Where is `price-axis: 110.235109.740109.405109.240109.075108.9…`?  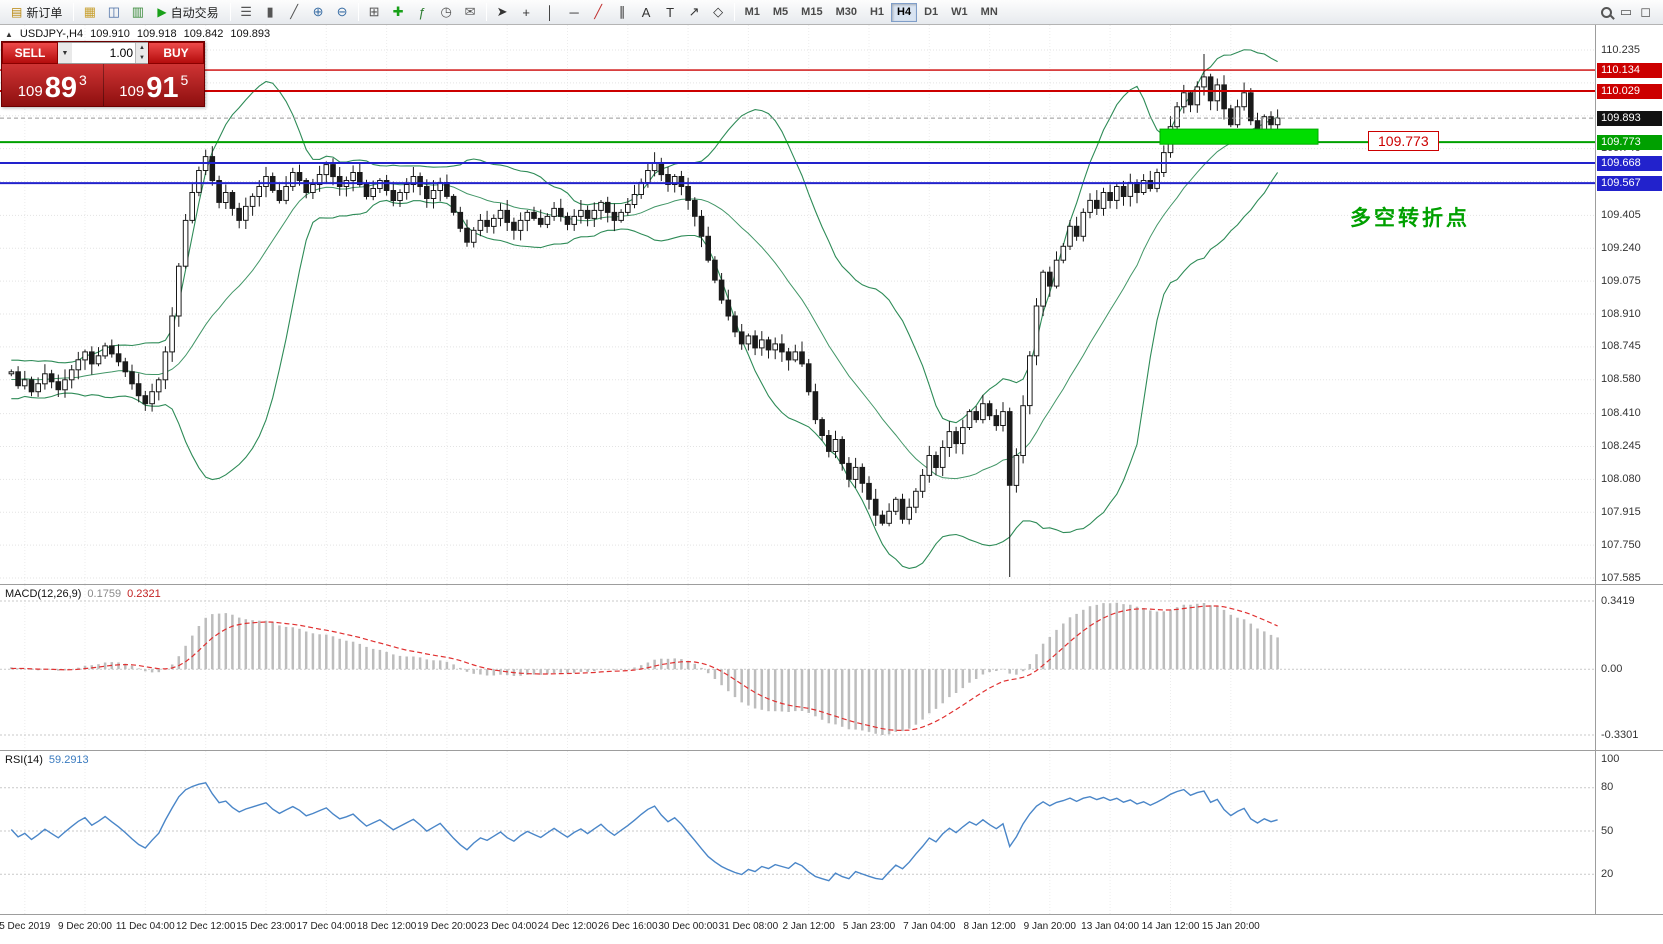
price-axis: 110.235109.740109.405109.240109.075108.9… is located at coordinates (1629, 304).